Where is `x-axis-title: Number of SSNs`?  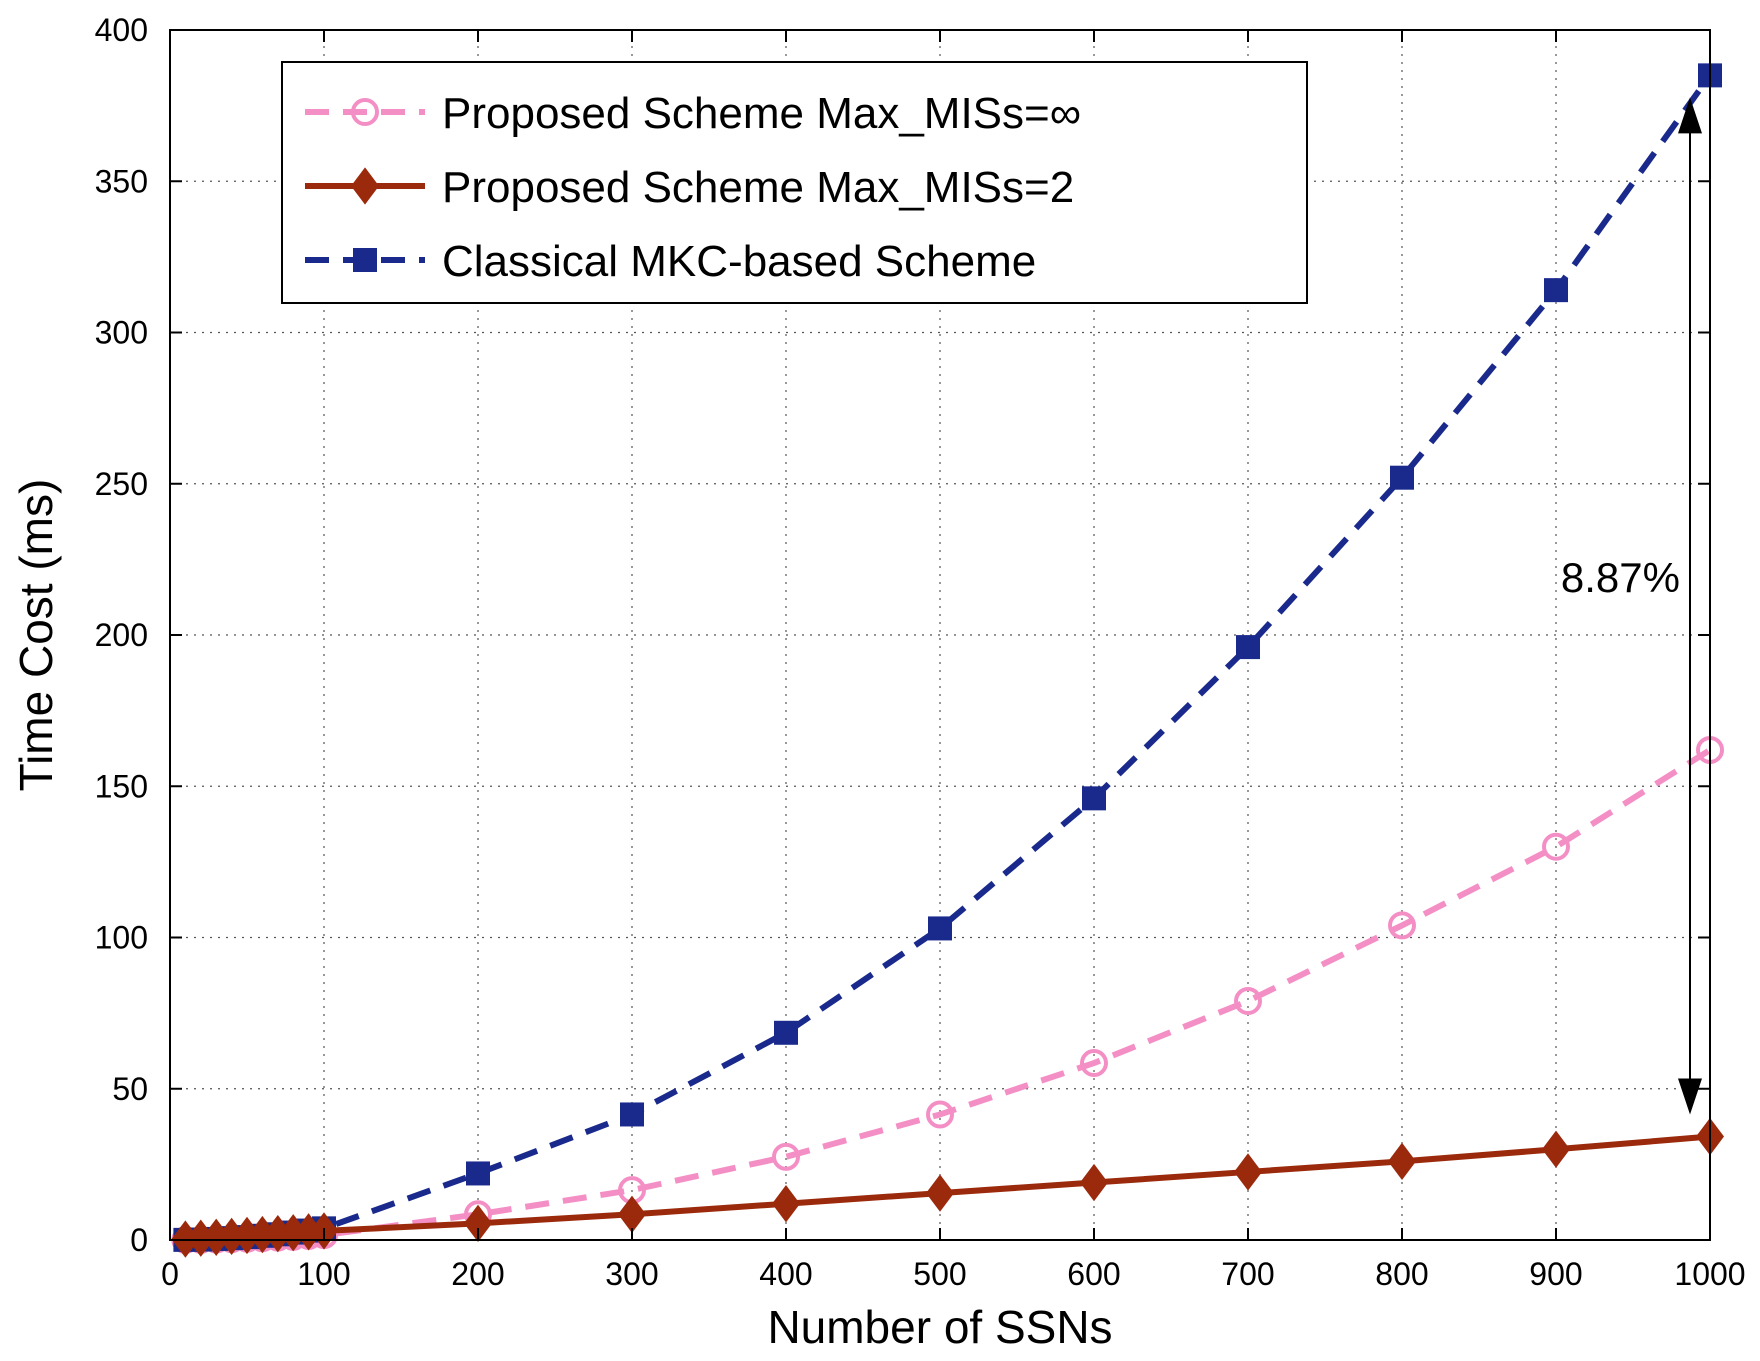
x-axis-title: Number of SSNs is located at coordinates (939, 1327).